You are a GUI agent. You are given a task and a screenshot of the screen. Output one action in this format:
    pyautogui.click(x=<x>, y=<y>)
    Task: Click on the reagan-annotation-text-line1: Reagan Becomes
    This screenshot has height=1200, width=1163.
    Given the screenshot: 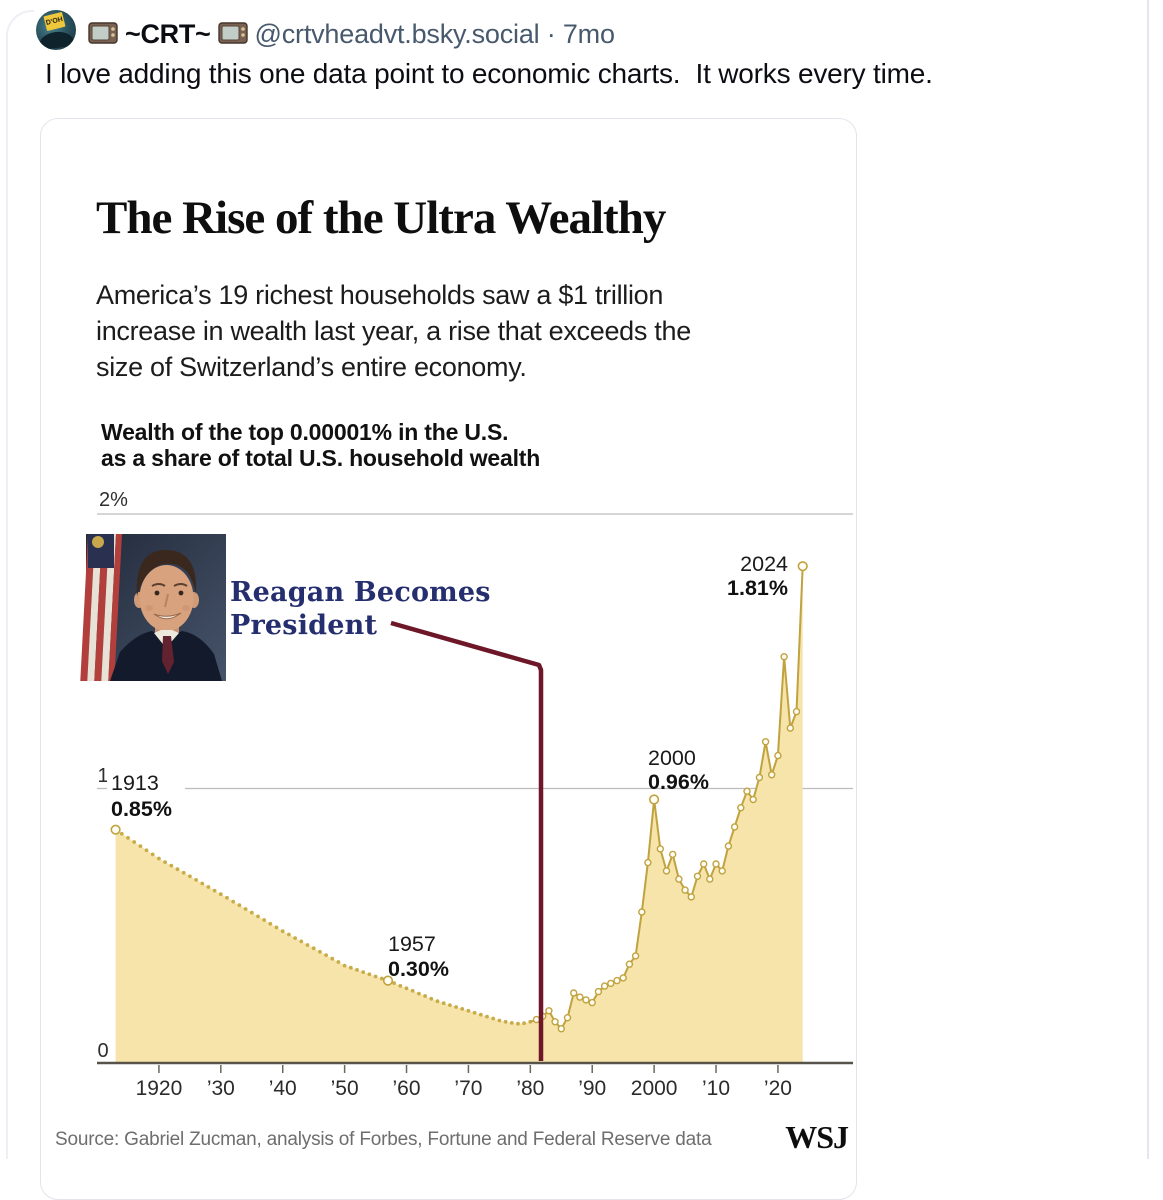 What is the action you would take?
    pyautogui.click(x=360, y=592)
    